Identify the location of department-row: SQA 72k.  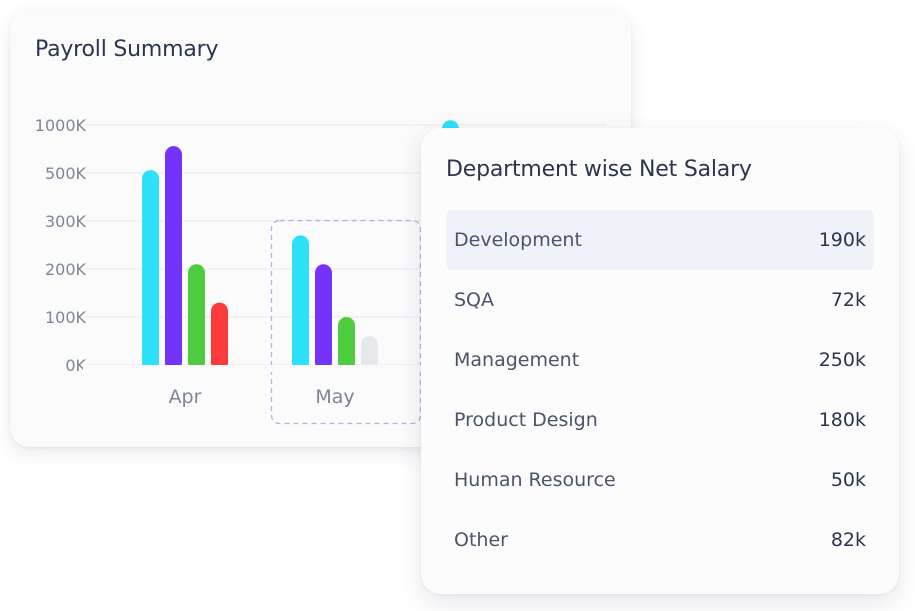
(660, 300).